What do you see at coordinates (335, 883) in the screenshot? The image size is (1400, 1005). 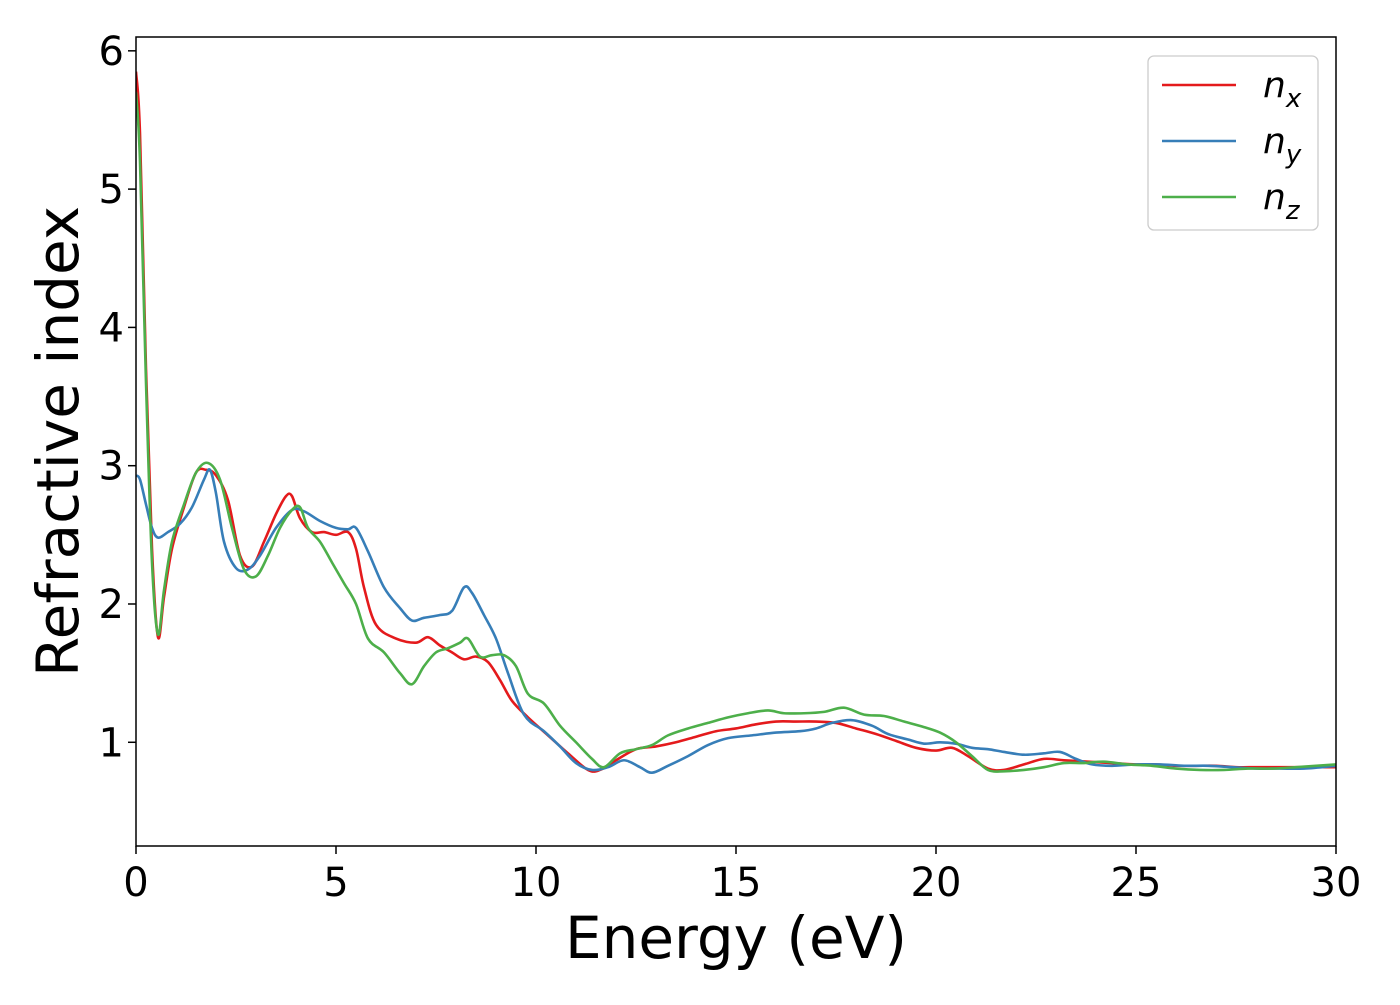 I see `x-tick-label: 5` at bounding box center [335, 883].